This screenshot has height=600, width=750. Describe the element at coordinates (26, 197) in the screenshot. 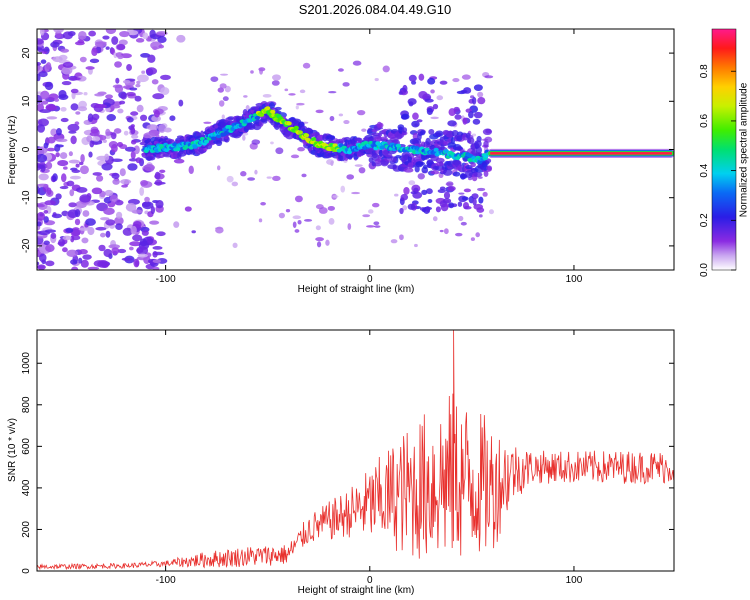

I see `y-tick-label: -10` at that location.